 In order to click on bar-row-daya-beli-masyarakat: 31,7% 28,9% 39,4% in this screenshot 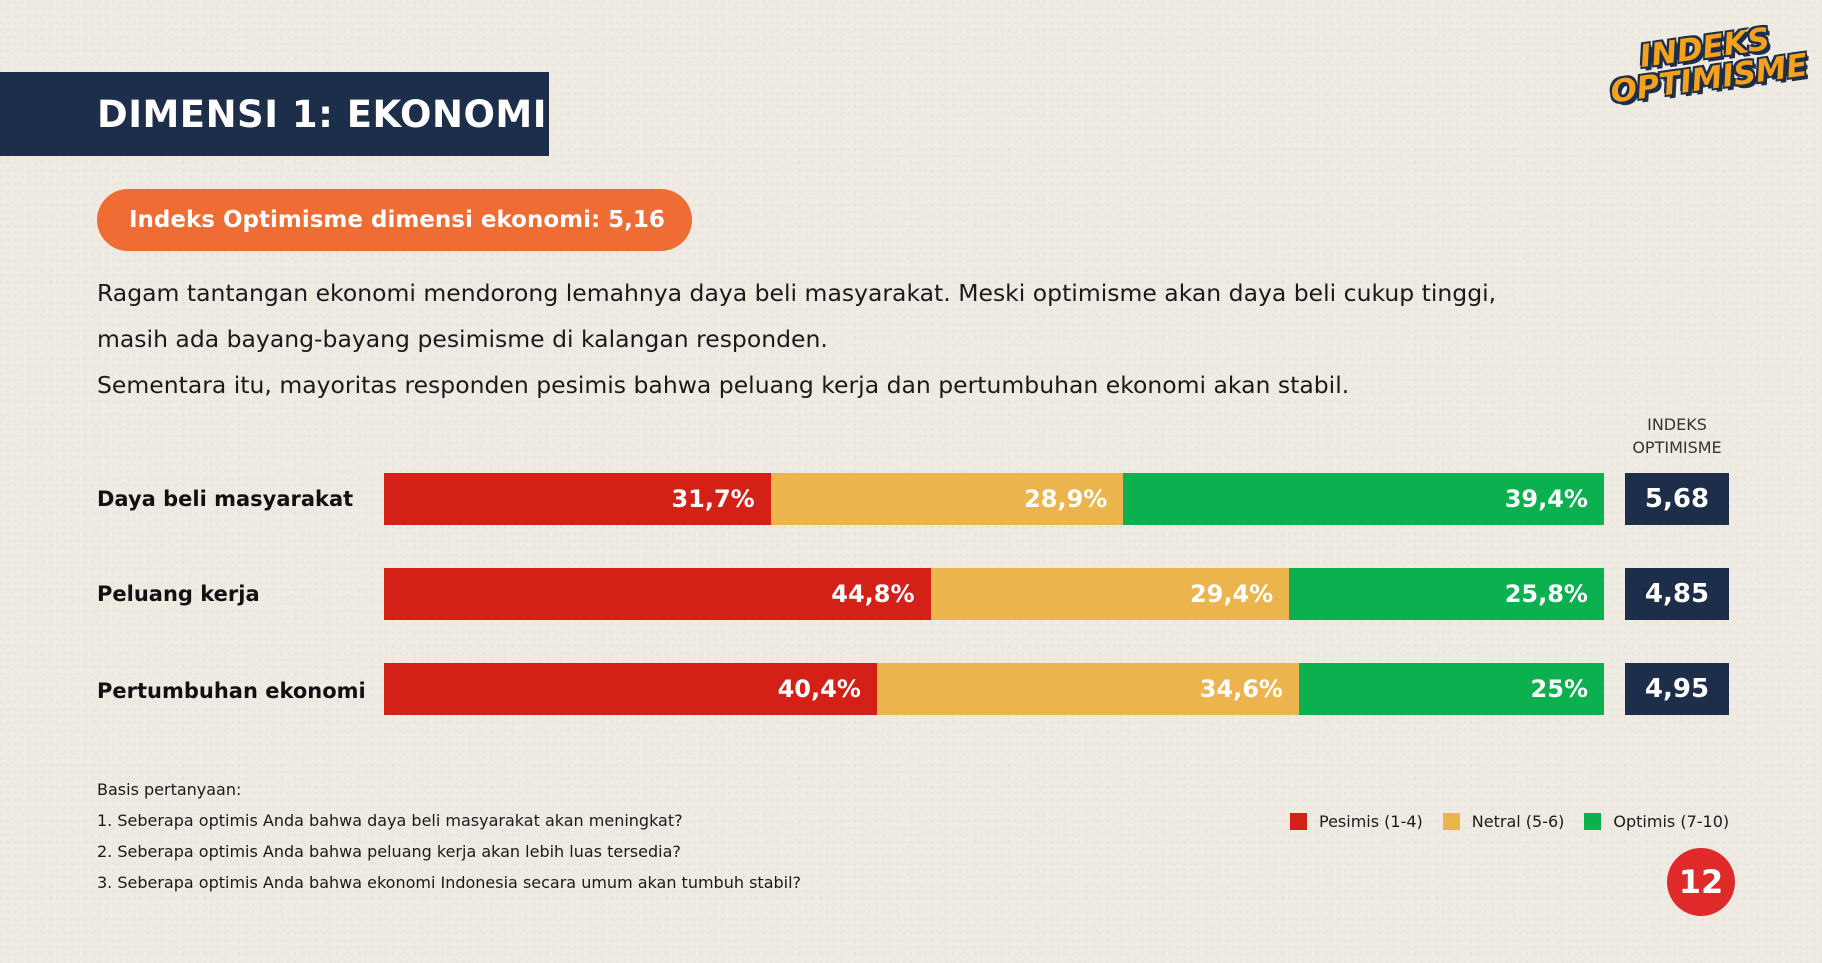, I will do `click(994, 499)`.